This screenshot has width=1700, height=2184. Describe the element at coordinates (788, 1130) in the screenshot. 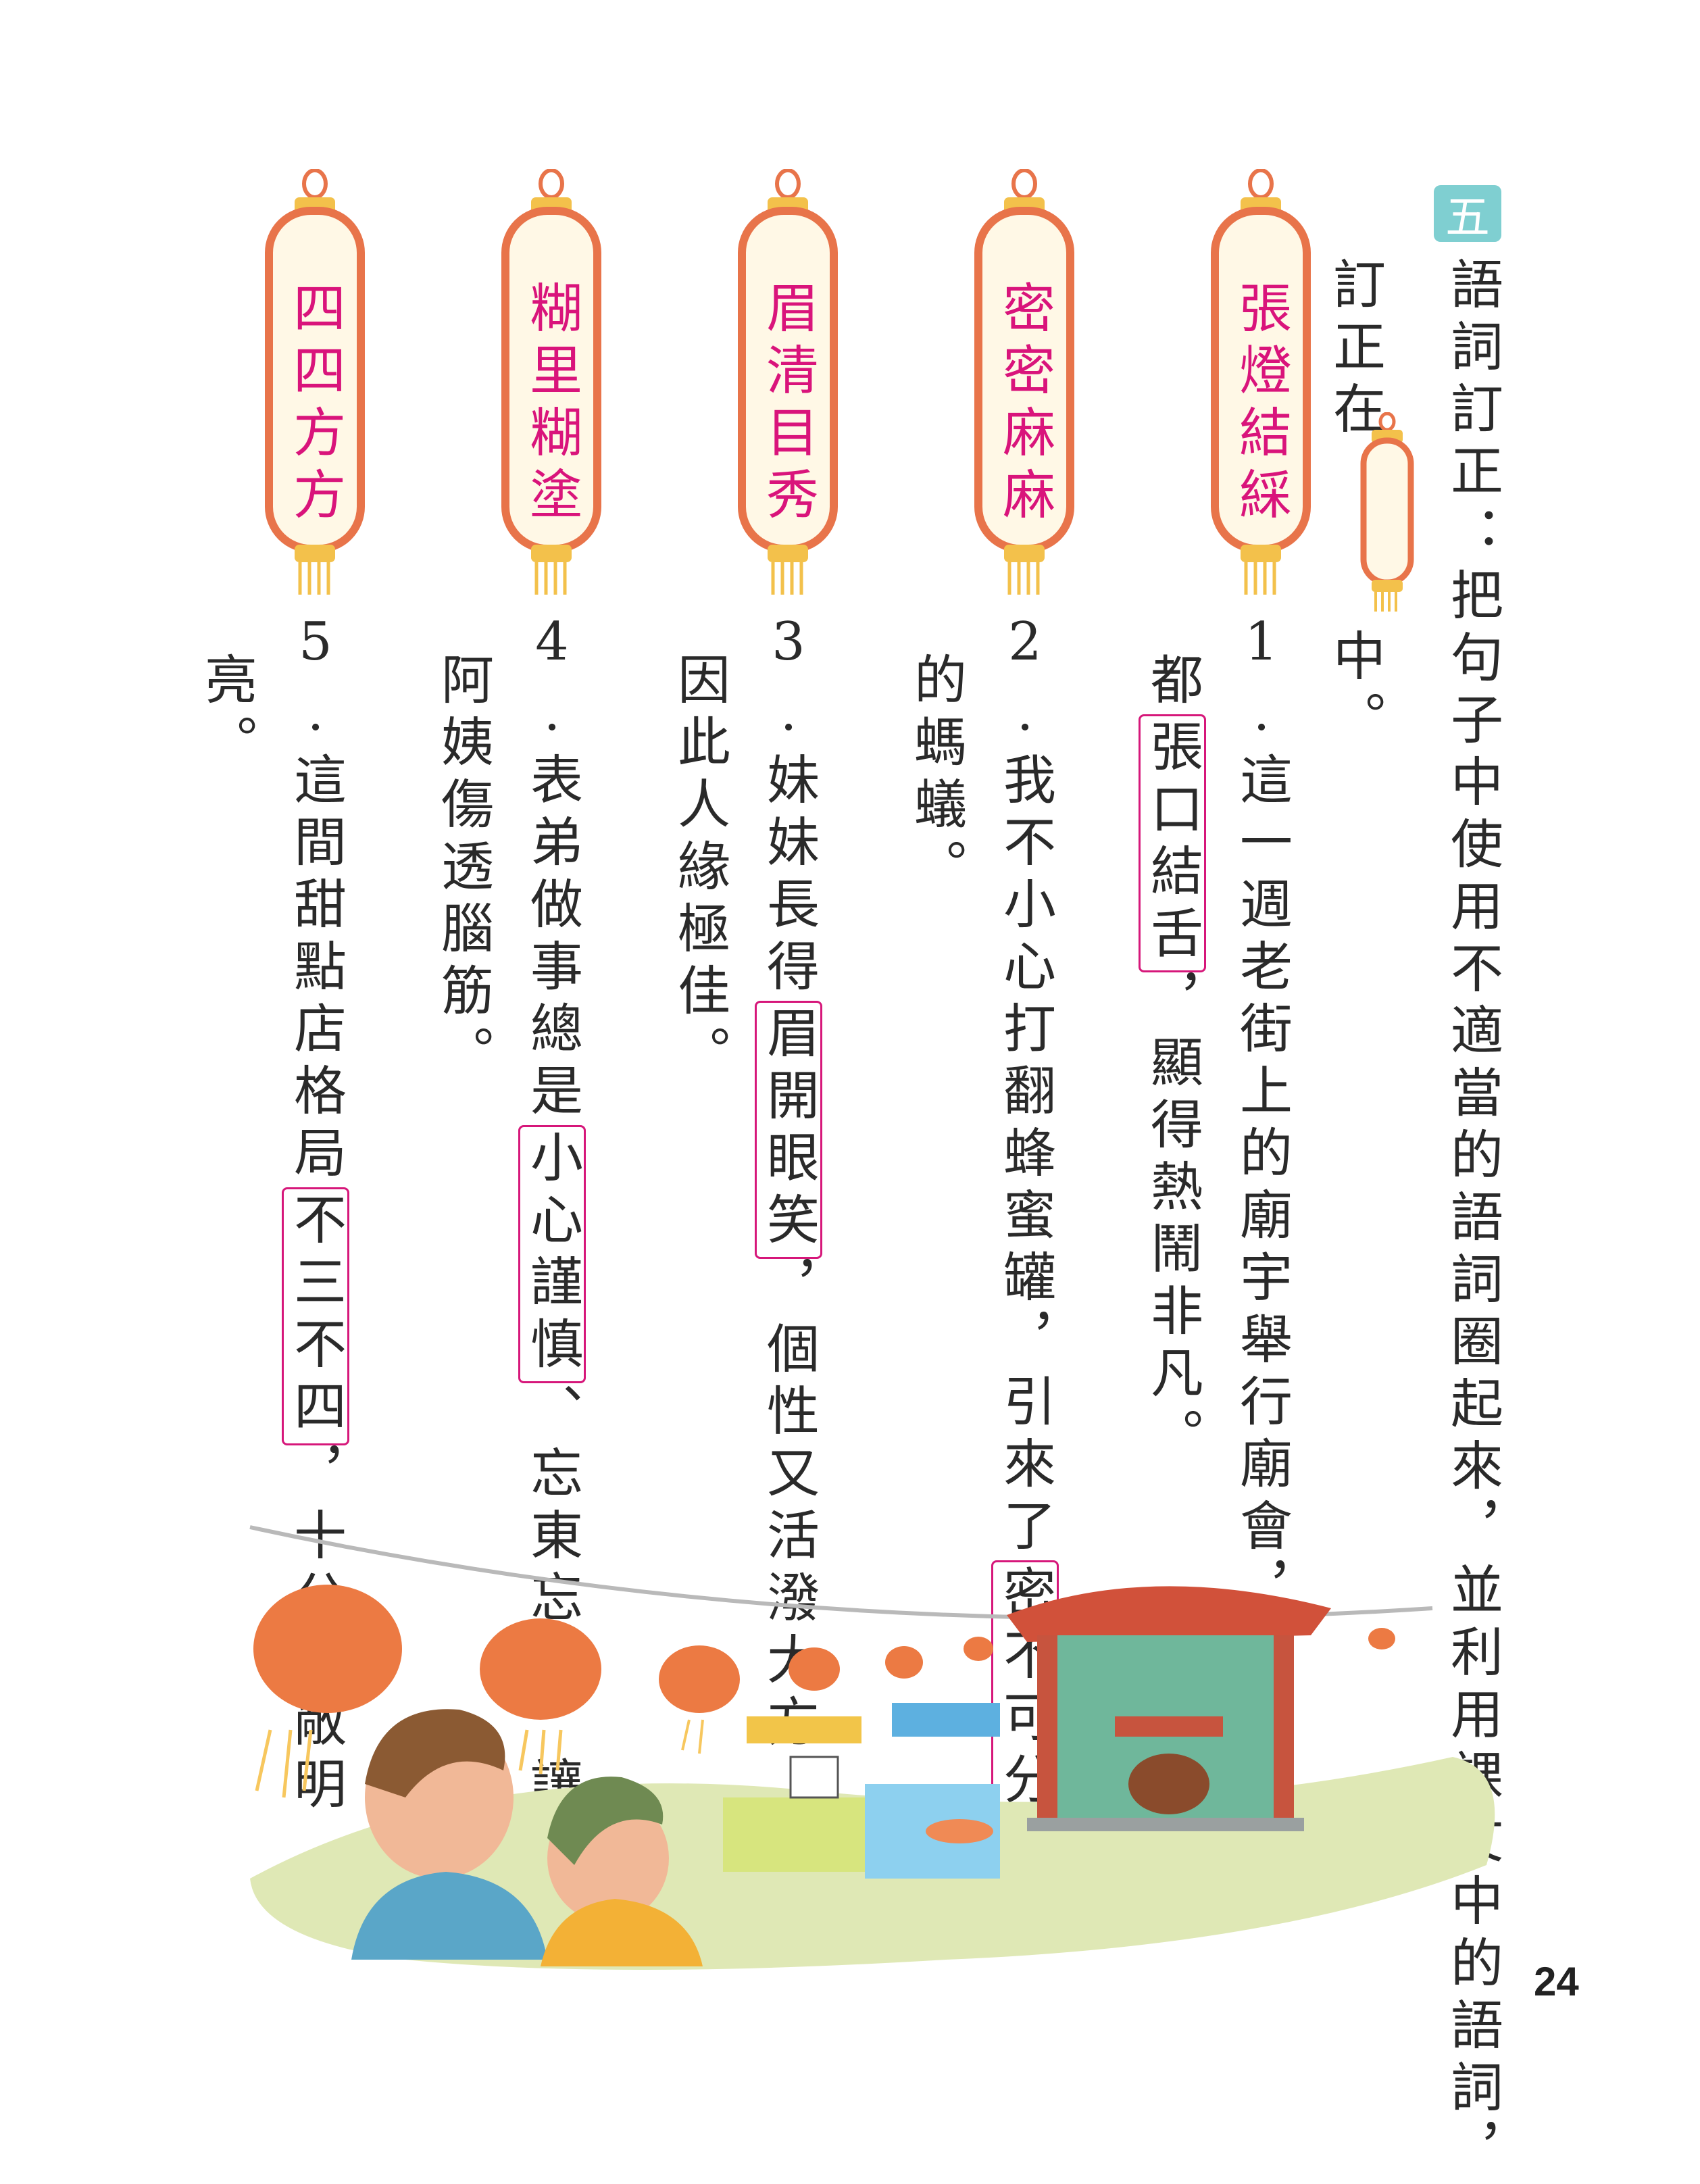

I see `circled-word: 眉開眼笑` at that location.